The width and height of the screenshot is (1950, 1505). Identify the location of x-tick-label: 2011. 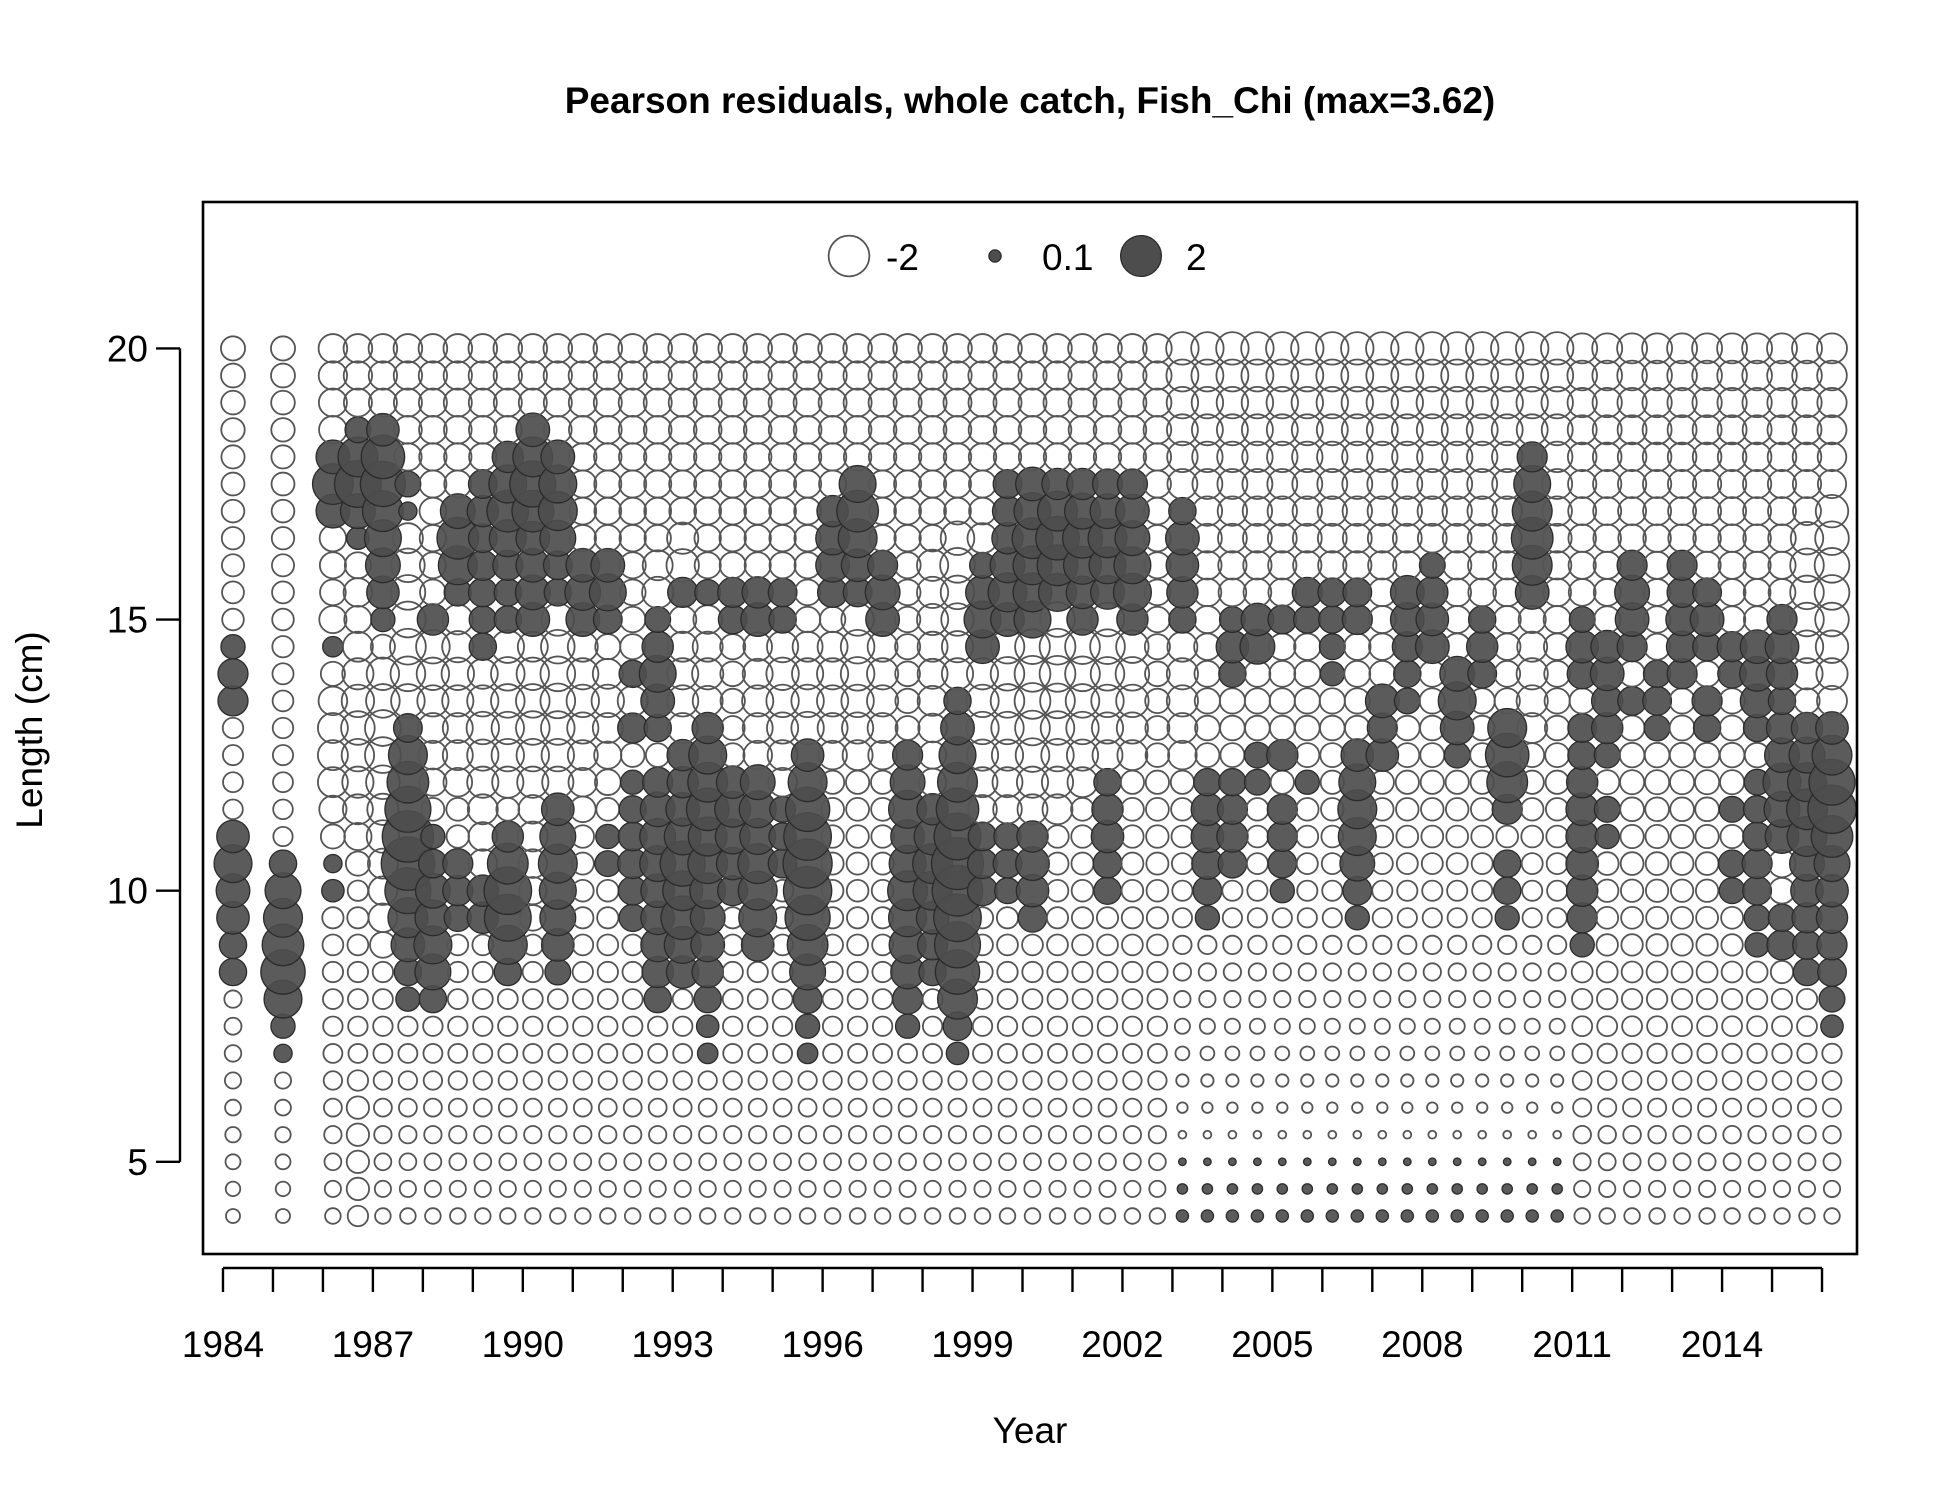
(1572, 1344).